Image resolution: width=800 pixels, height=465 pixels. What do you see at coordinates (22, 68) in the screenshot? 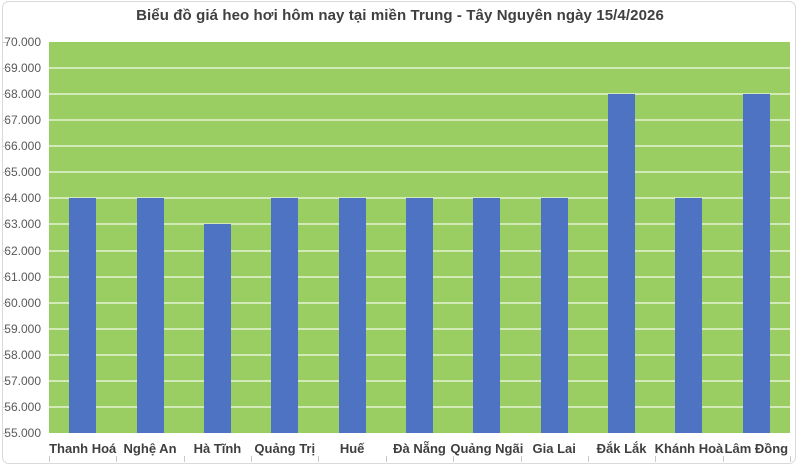
I see `y-label-69000: 69.000` at bounding box center [22, 68].